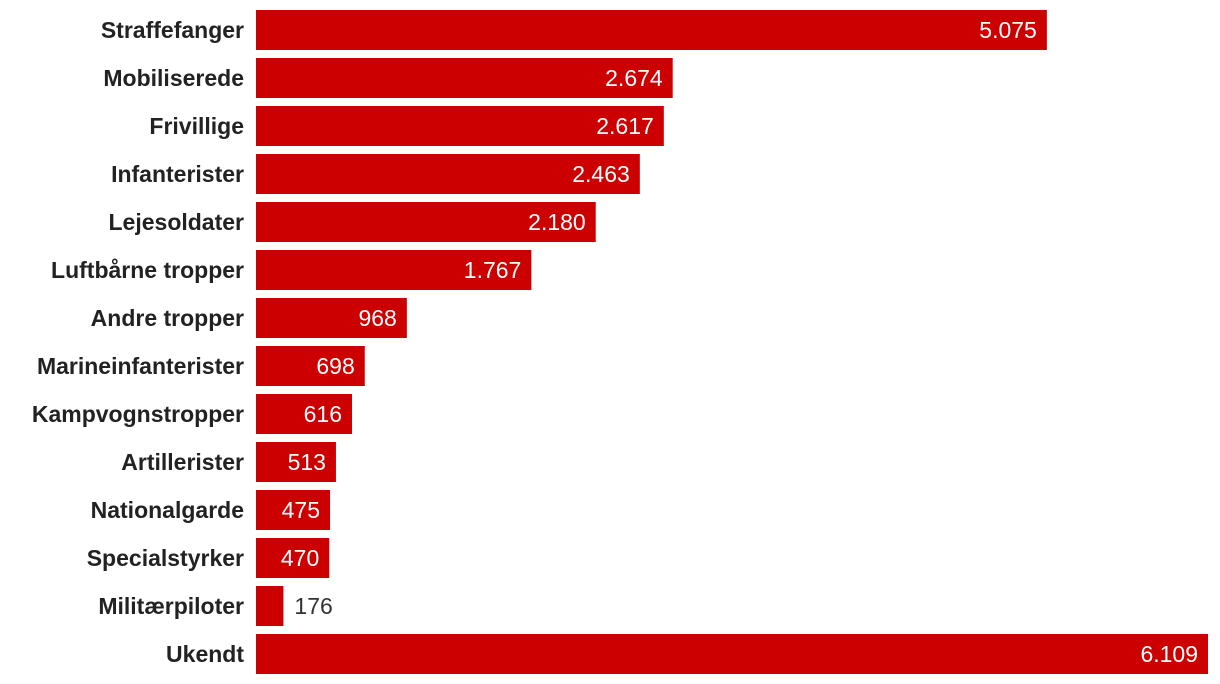  I want to click on value-label-4: 2.180, so click(557, 222).